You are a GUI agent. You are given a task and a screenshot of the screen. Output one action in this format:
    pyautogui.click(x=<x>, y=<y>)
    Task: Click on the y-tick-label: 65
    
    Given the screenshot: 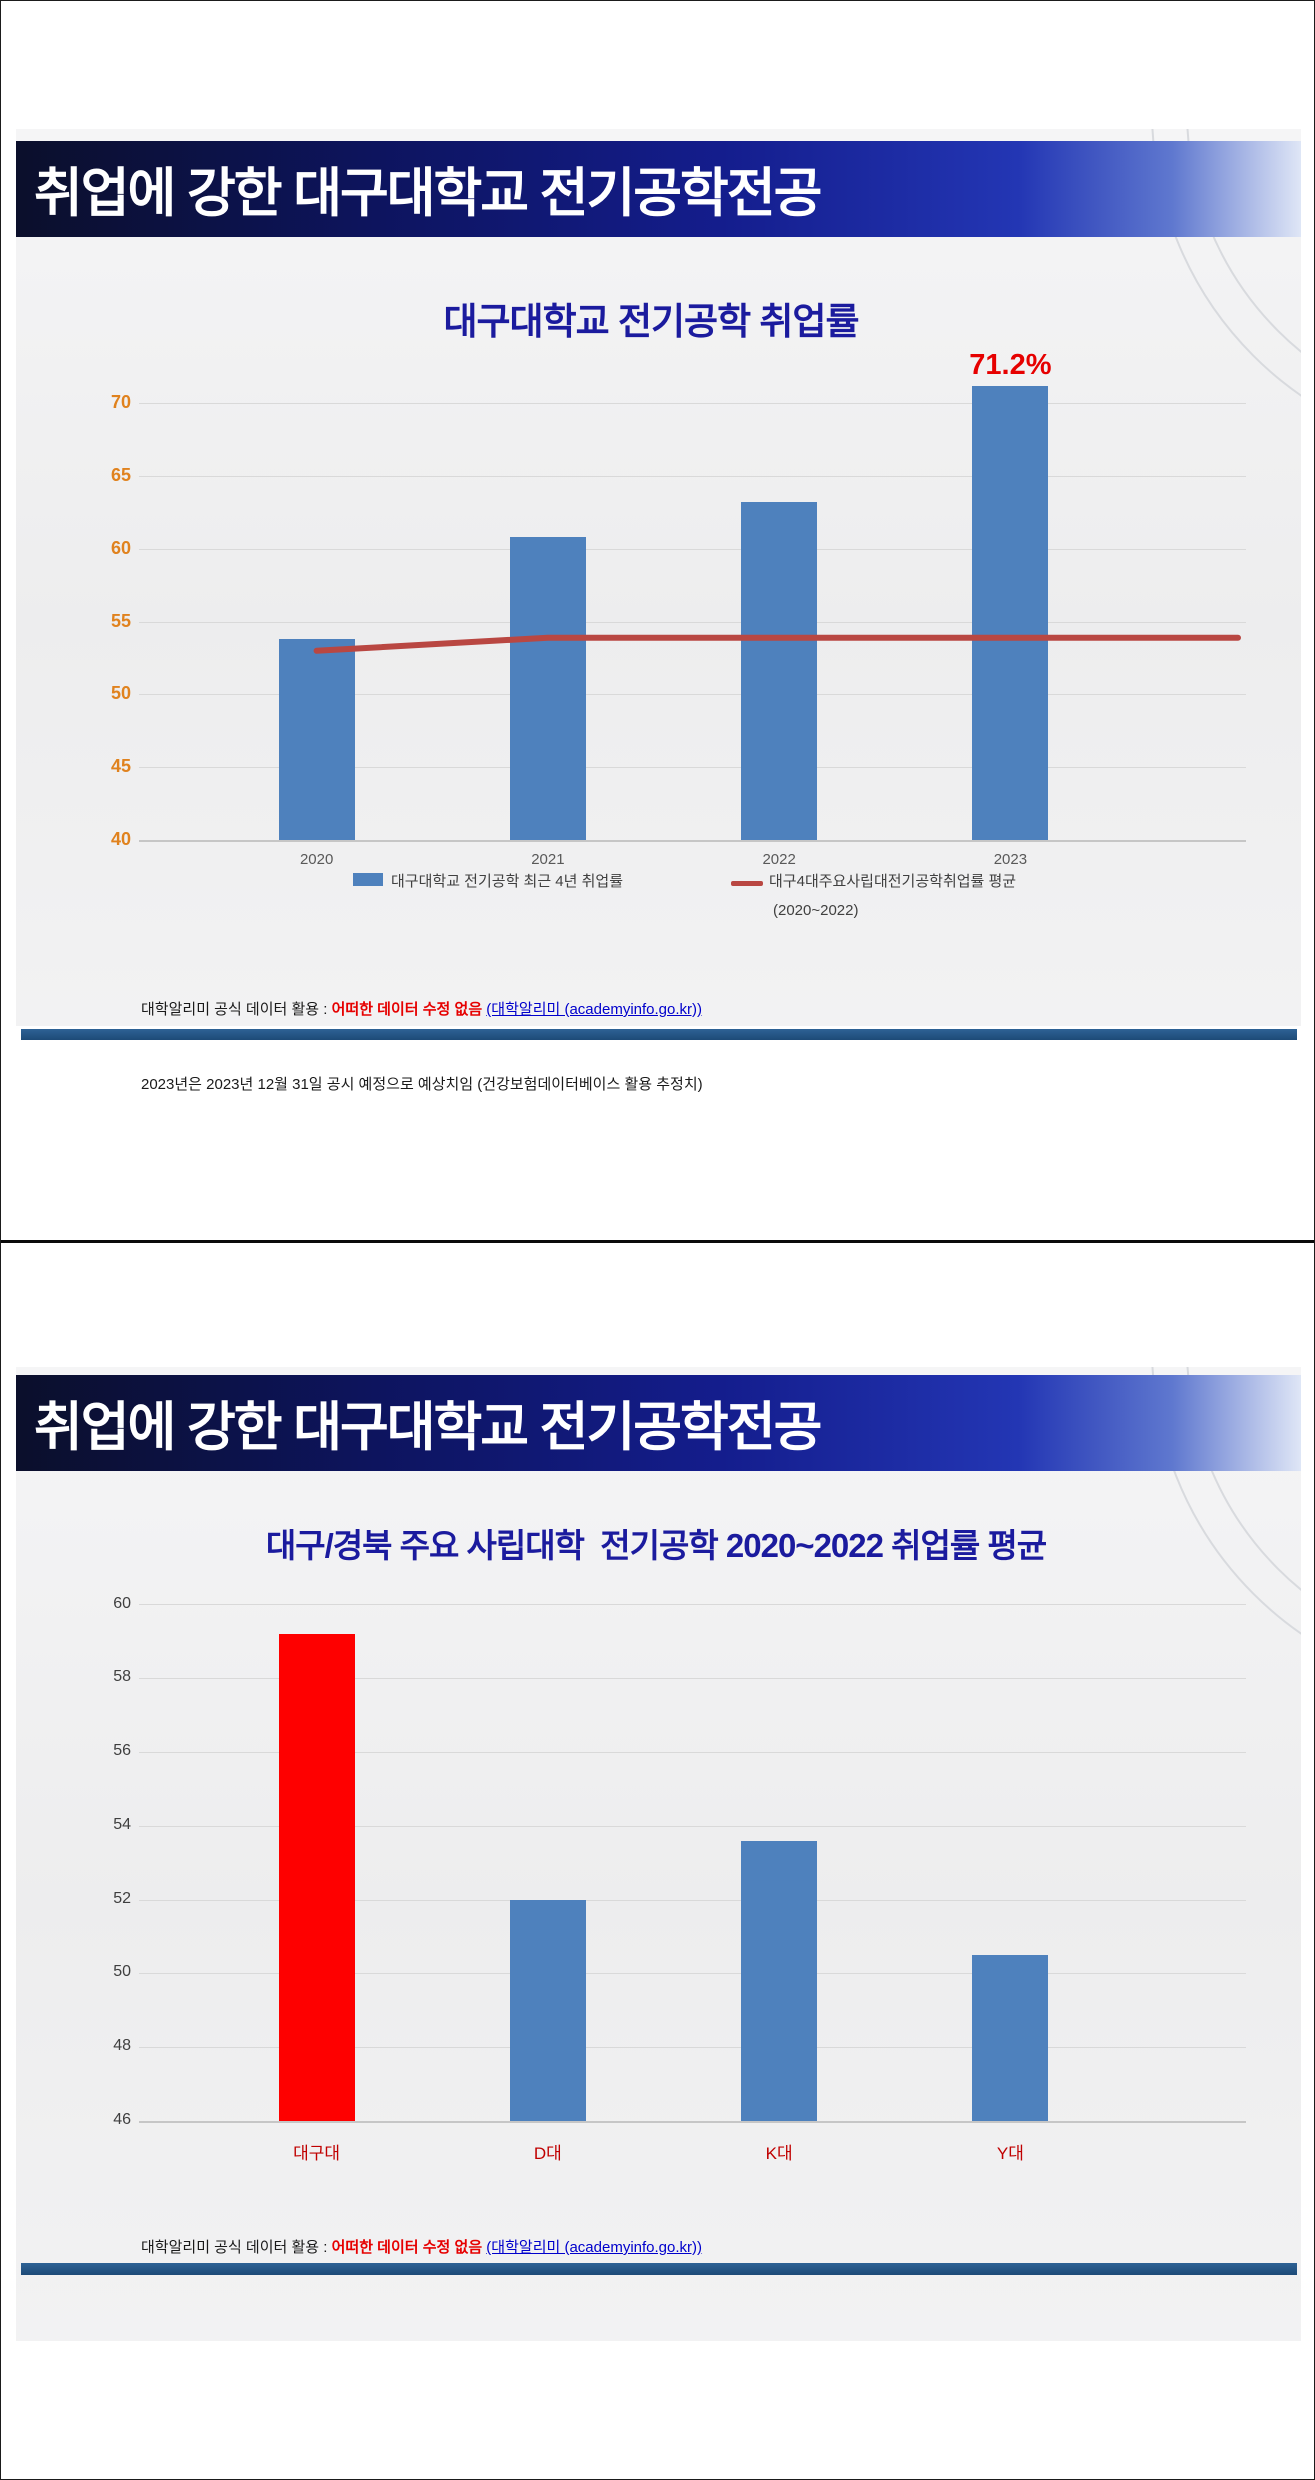 What is the action you would take?
    pyautogui.click(x=120, y=474)
    